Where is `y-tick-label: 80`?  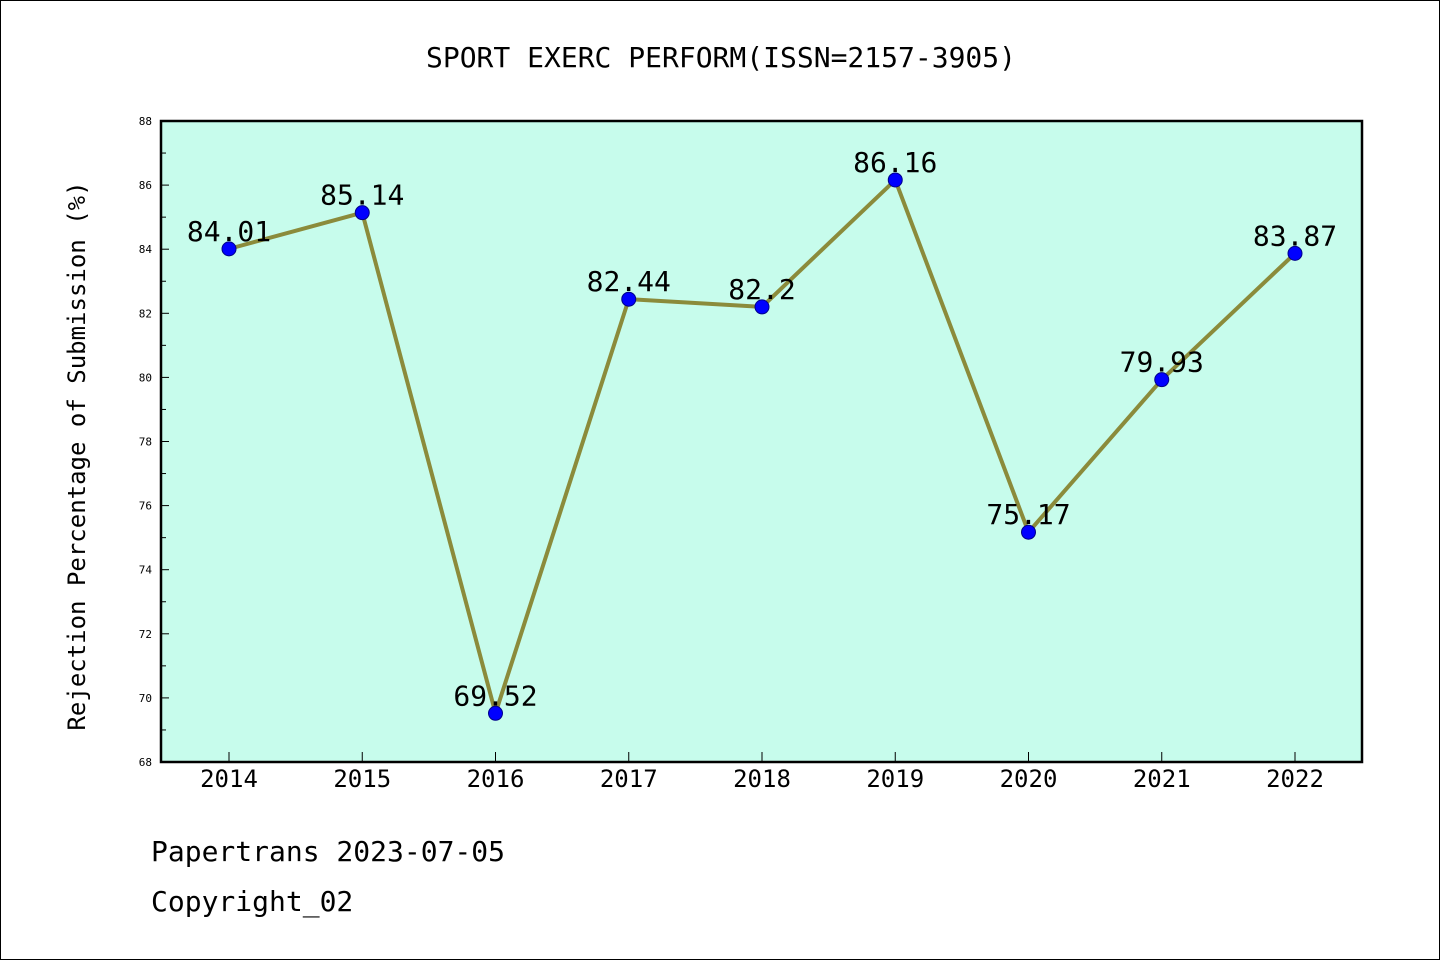 y-tick-label: 80 is located at coordinates (145, 377).